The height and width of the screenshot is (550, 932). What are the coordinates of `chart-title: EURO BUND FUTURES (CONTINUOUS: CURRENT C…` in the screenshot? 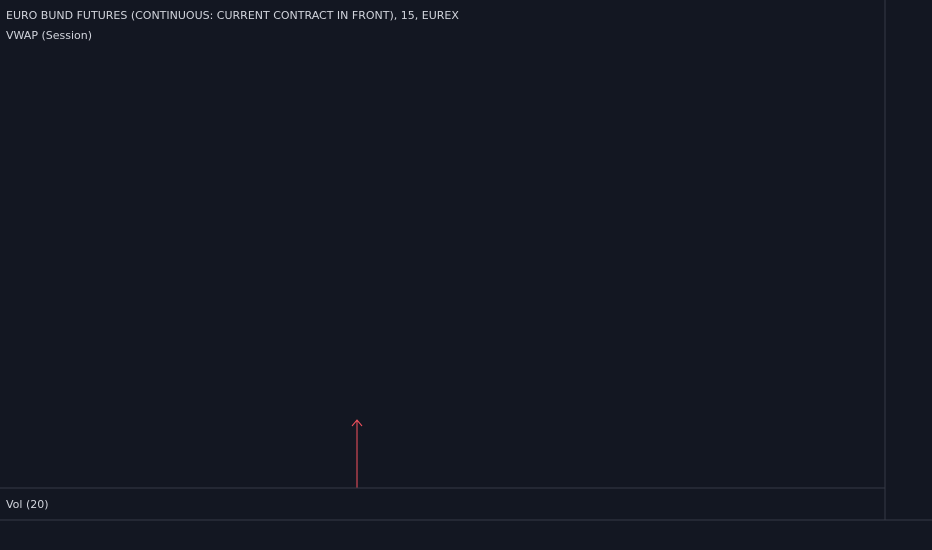 It's located at (232, 15).